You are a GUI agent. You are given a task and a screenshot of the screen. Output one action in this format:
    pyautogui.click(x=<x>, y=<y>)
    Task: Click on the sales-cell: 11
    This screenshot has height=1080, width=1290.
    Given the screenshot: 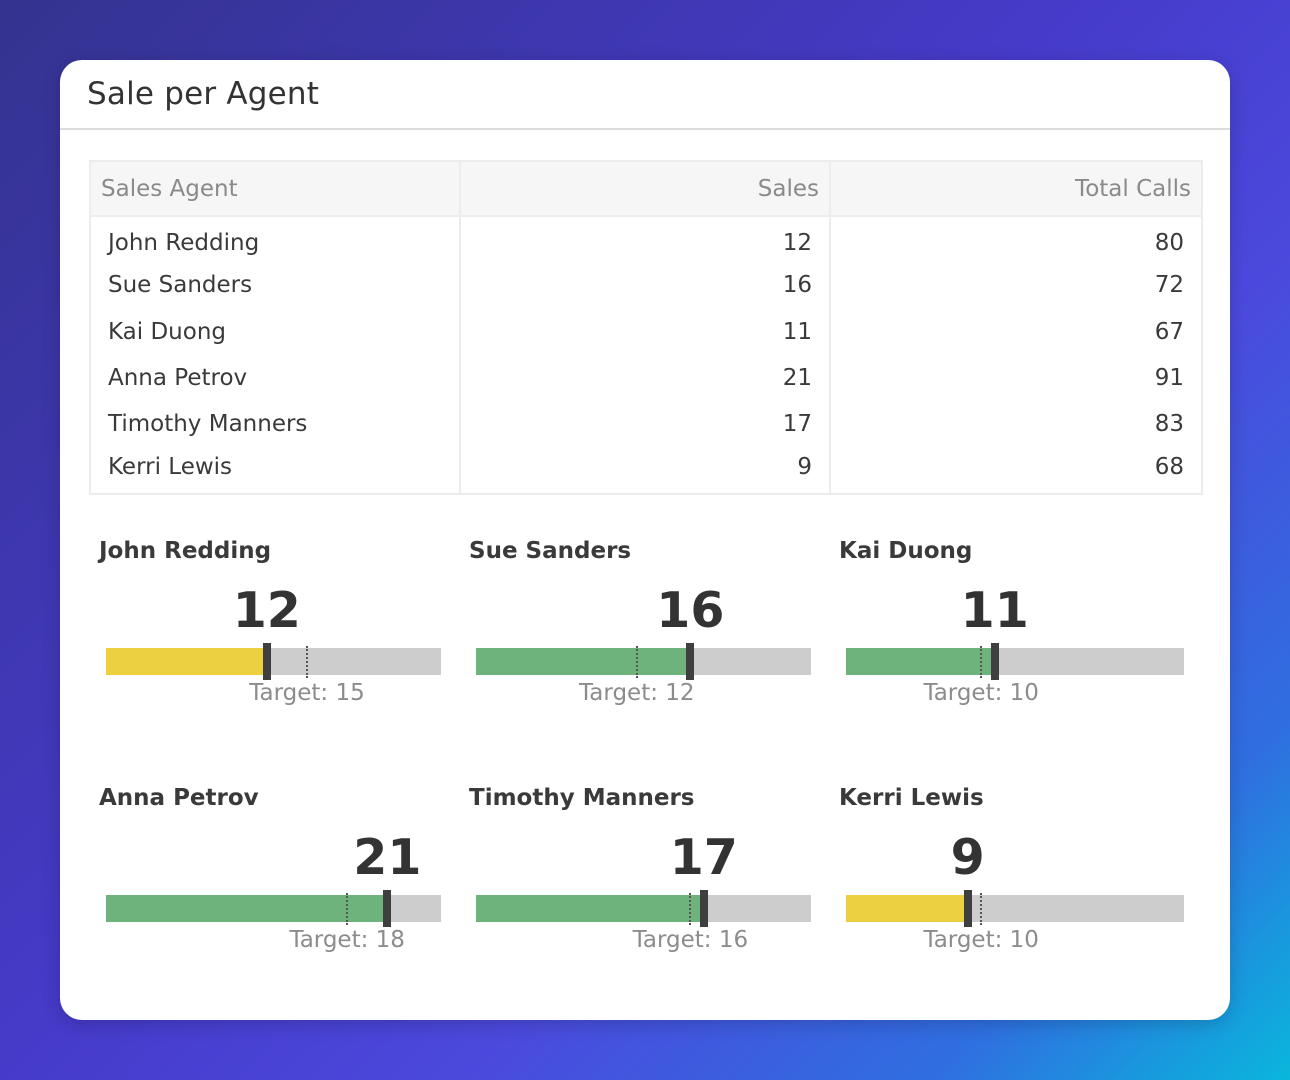 What is the action you would take?
    pyautogui.click(x=644, y=331)
    